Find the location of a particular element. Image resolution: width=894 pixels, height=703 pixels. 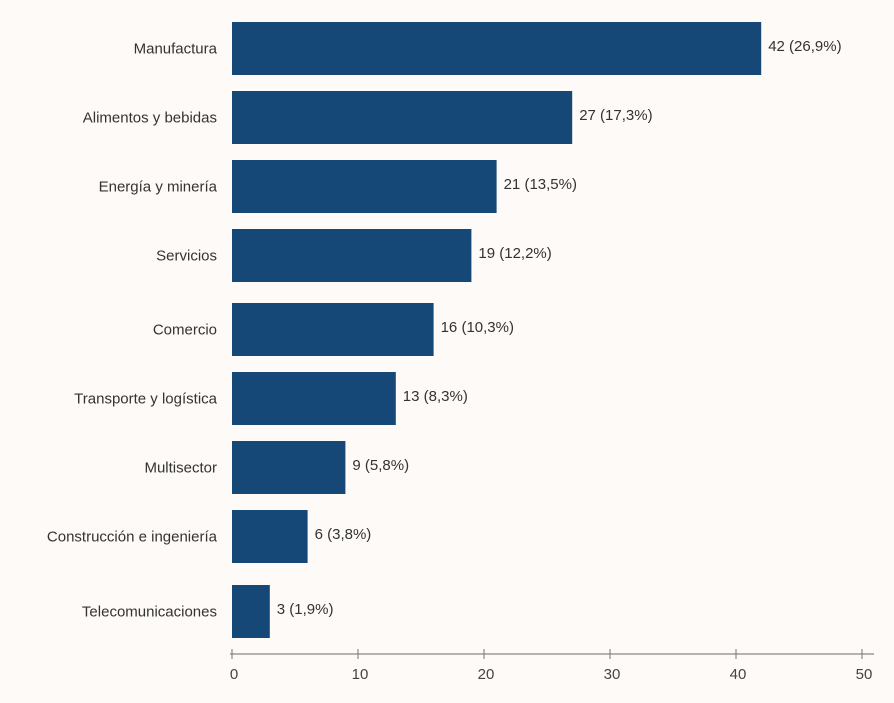

category-label: Energía y minería is located at coordinates (158, 187).